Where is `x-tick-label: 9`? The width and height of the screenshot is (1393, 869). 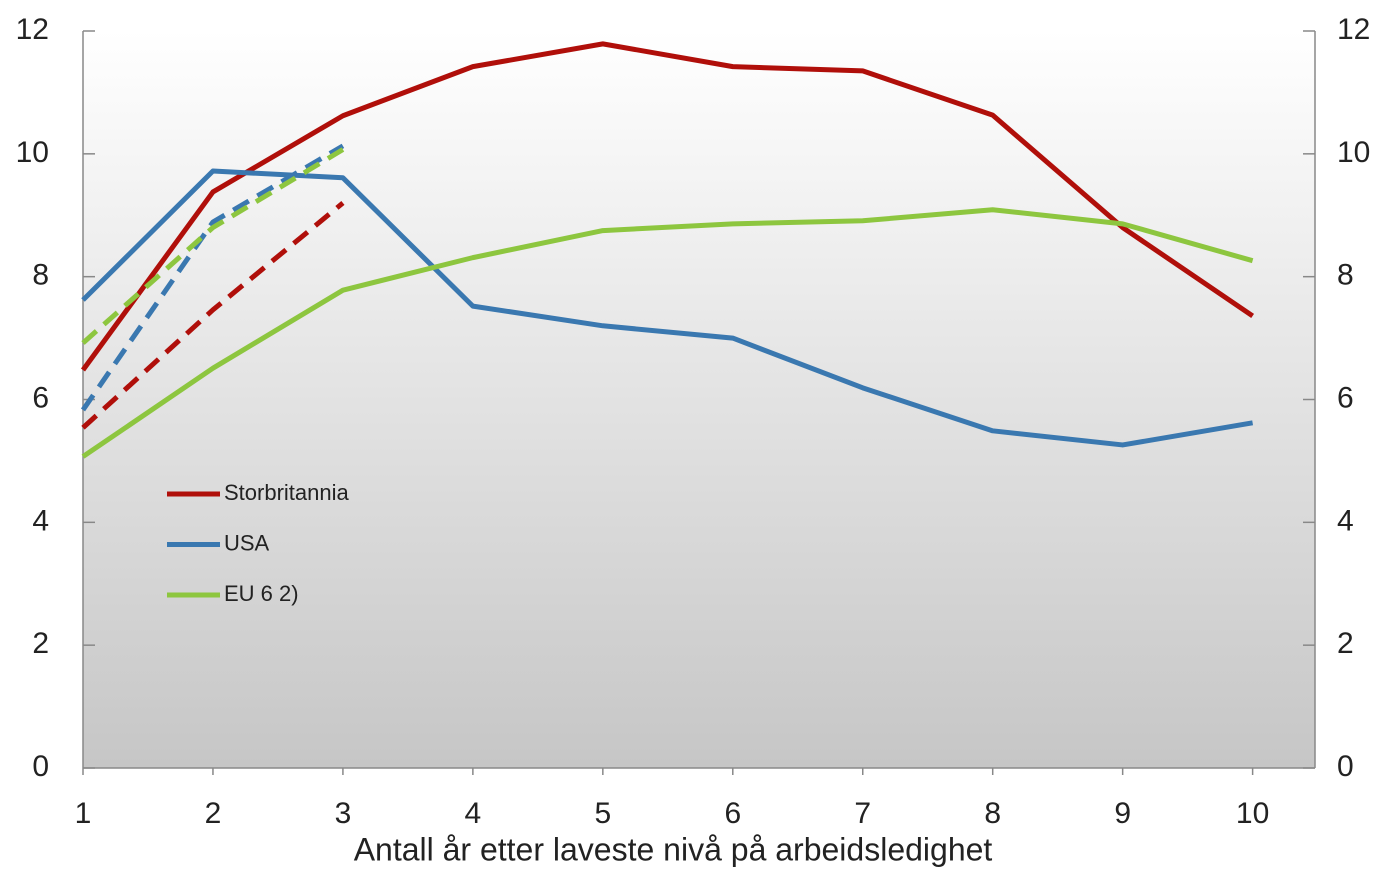
x-tick-label: 9 is located at coordinates (1122, 813).